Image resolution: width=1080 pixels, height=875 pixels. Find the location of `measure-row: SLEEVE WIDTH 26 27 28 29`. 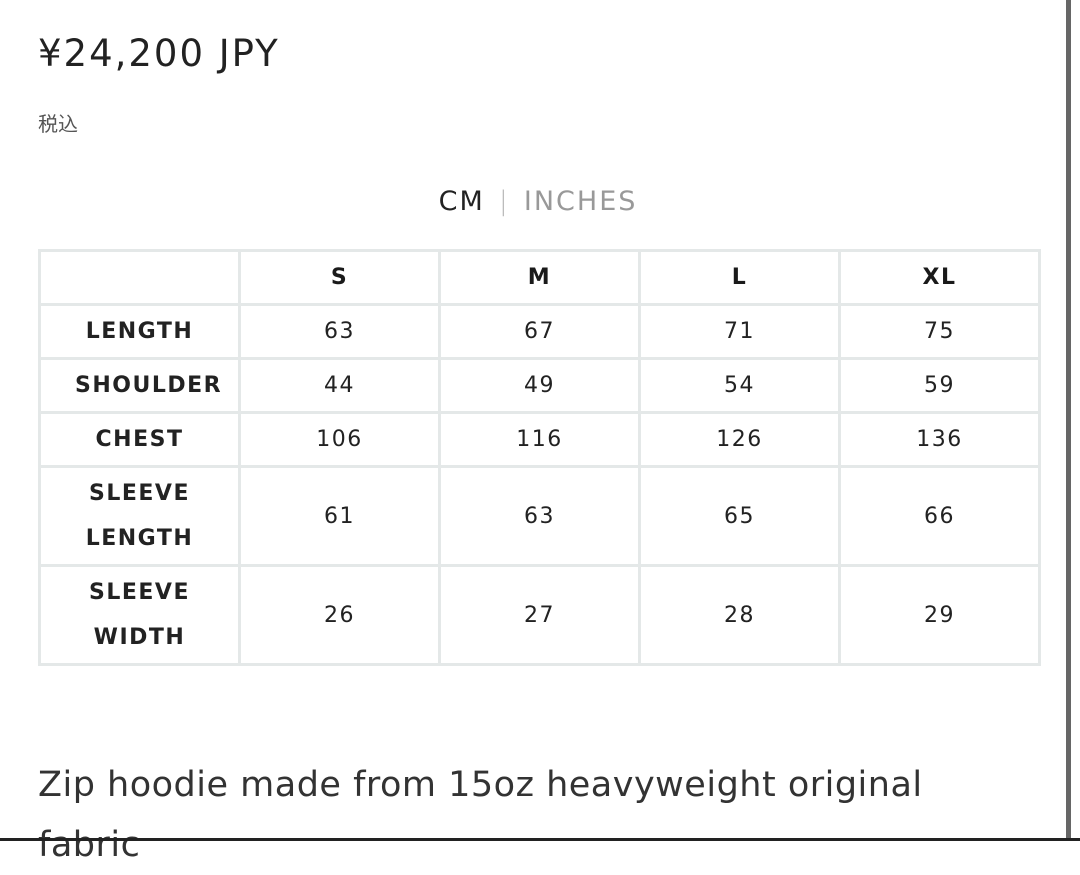

measure-row: SLEEVE WIDTH 26 27 28 29 is located at coordinates (539, 615).